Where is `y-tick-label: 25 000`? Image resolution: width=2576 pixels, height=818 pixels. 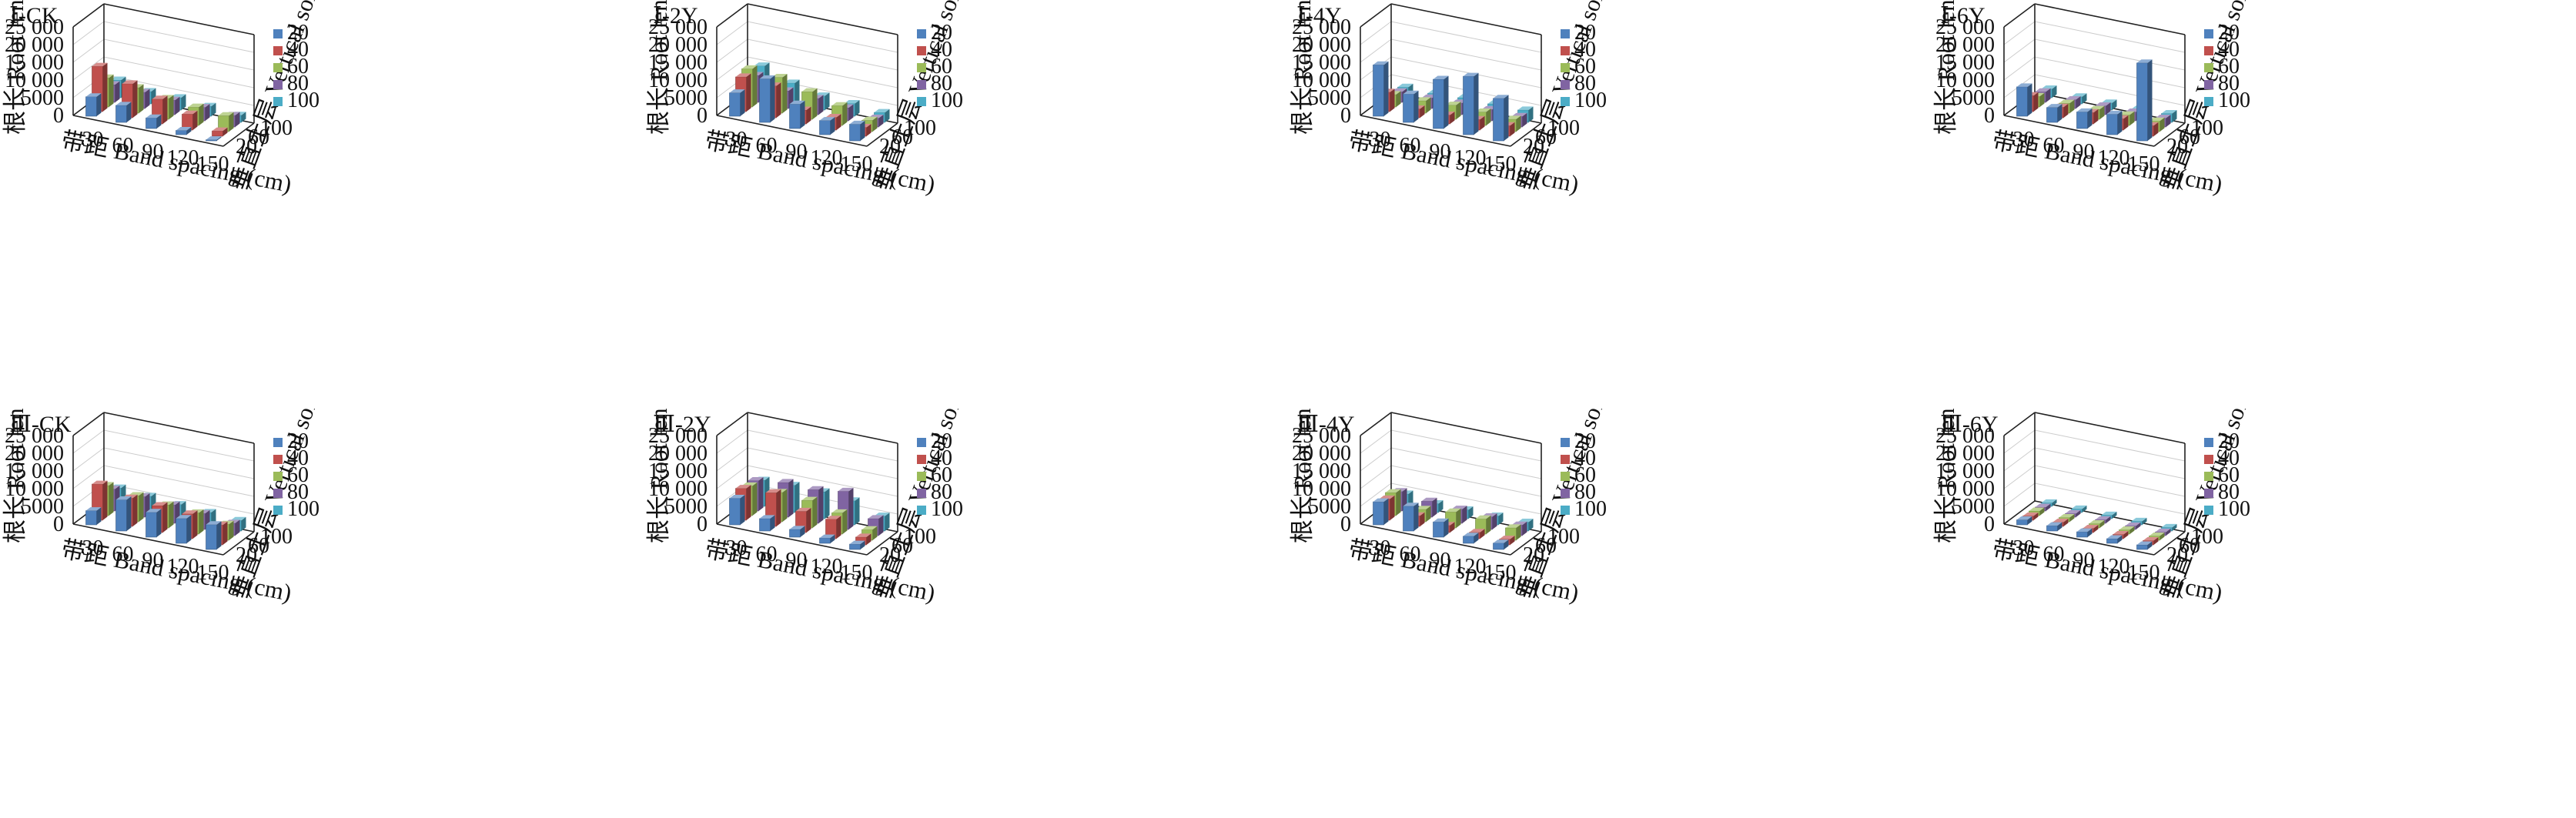 y-tick-label: 25 000 is located at coordinates (1322, 27).